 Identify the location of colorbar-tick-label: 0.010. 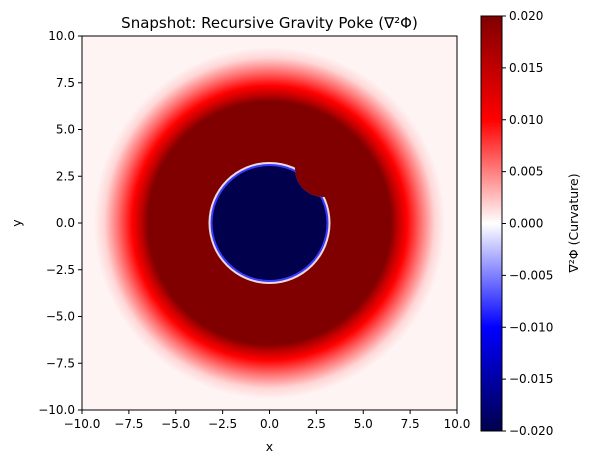
(526, 120).